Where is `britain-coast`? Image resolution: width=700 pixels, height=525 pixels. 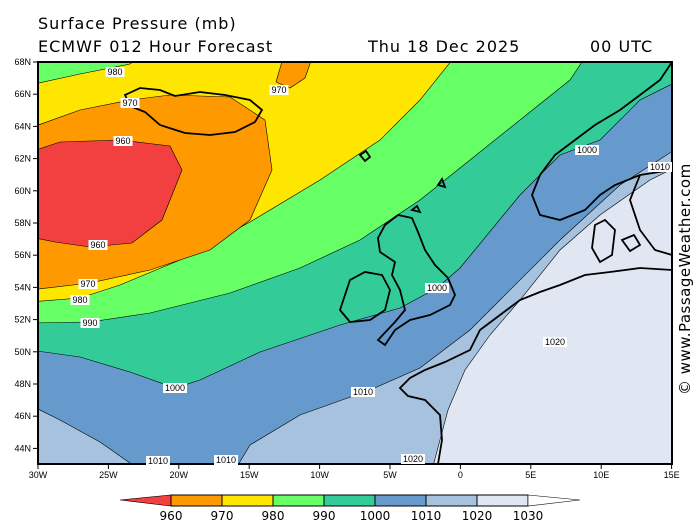
britain-coast is located at coordinates (416, 280).